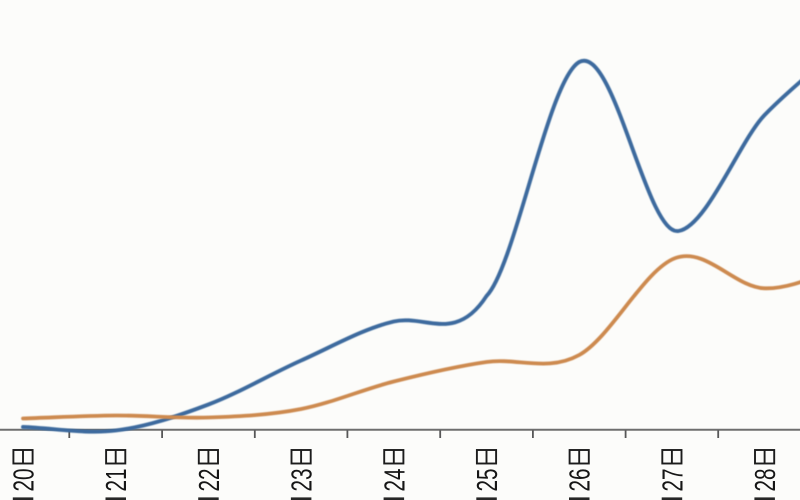  What do you see at coordinates (673, 479) in the screenshot?
I see `svg-text: 27` at bounding box center [673, 479].